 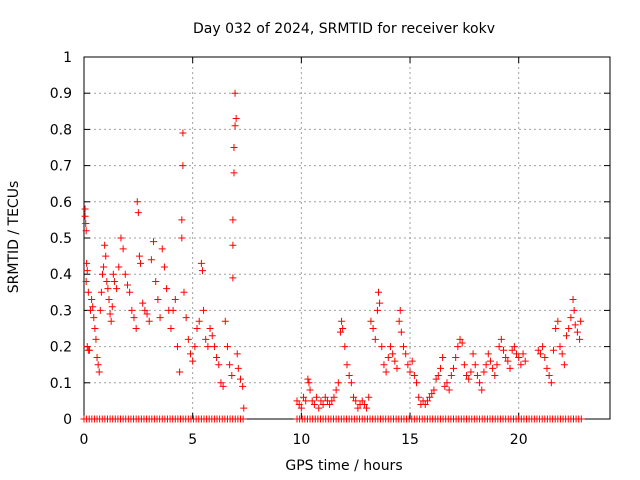 What do you see at coordinates (61, 130) in the screenshot?
I see `y-tick-label: 0.8` at bounding box center [61, 130].